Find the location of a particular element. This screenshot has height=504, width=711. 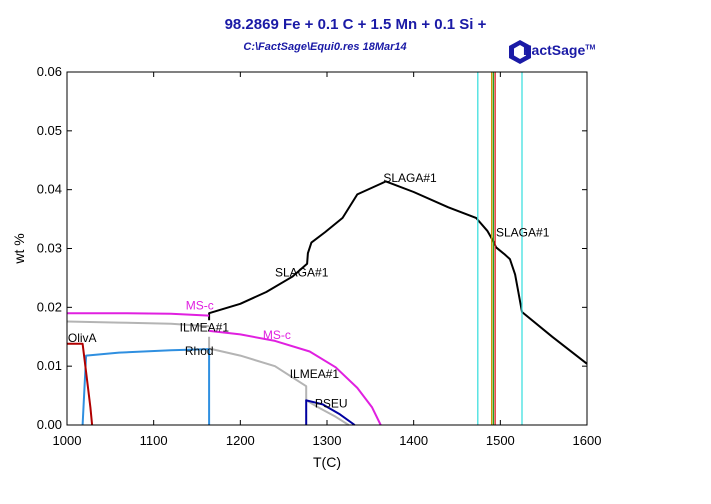

chart-subtitle: C:\FactSage\Equi0.res 18Mar14 is located at coordinates (325, 47).